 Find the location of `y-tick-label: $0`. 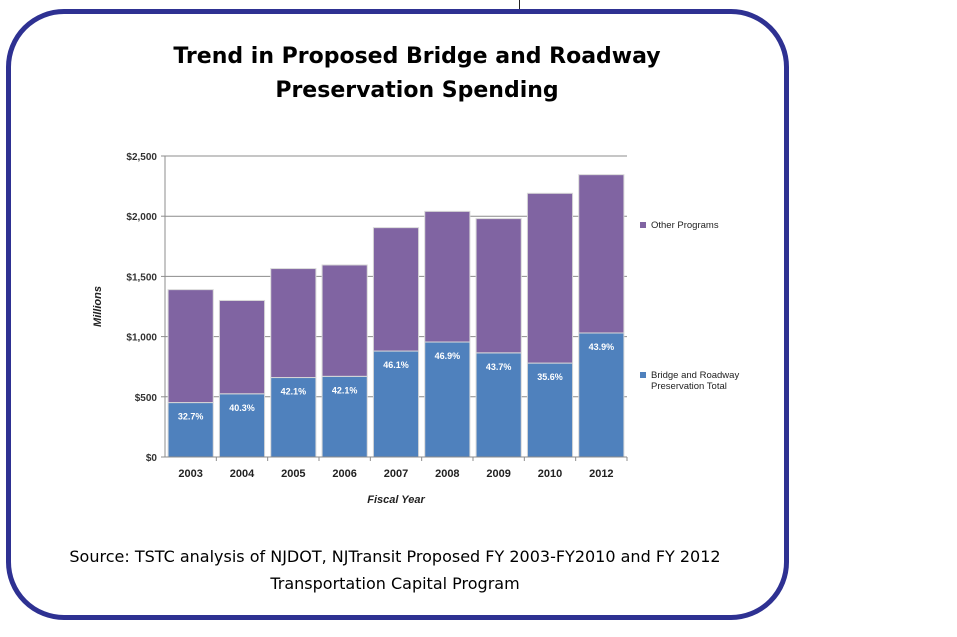

y-tick-label: $0 is located at coordinates (152, 458).